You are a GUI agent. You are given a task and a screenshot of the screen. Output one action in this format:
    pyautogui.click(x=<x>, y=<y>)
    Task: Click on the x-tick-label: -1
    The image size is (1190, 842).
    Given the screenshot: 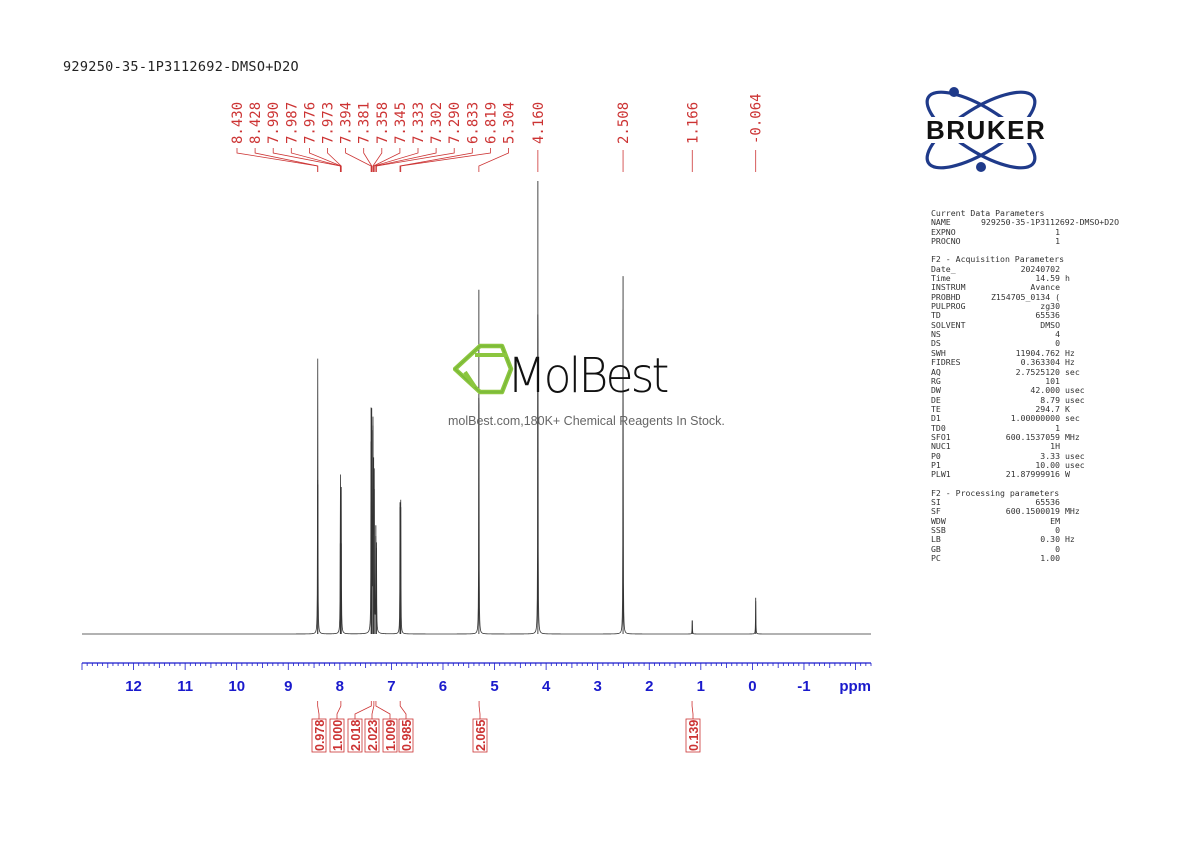 What is the action you would take?
    pyautogui.click(x=803, y=686)
    